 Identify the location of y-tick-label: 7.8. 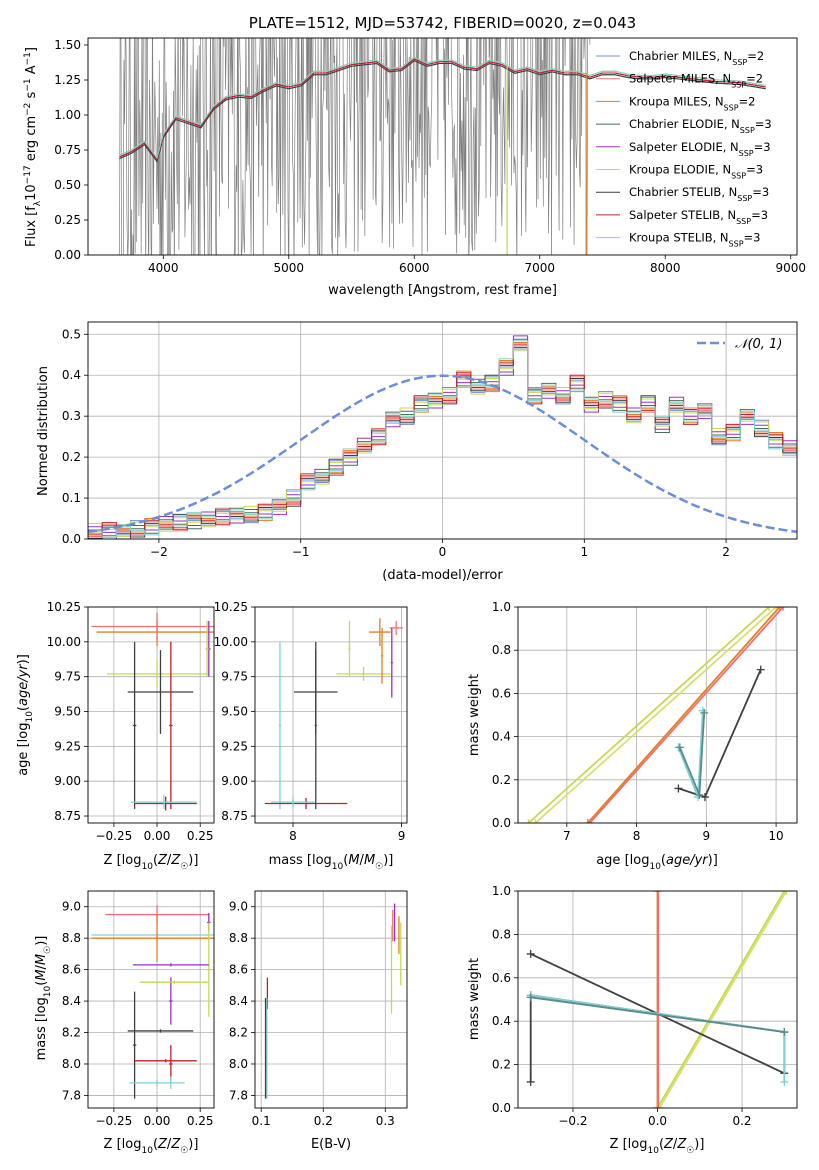
(71, 1095).